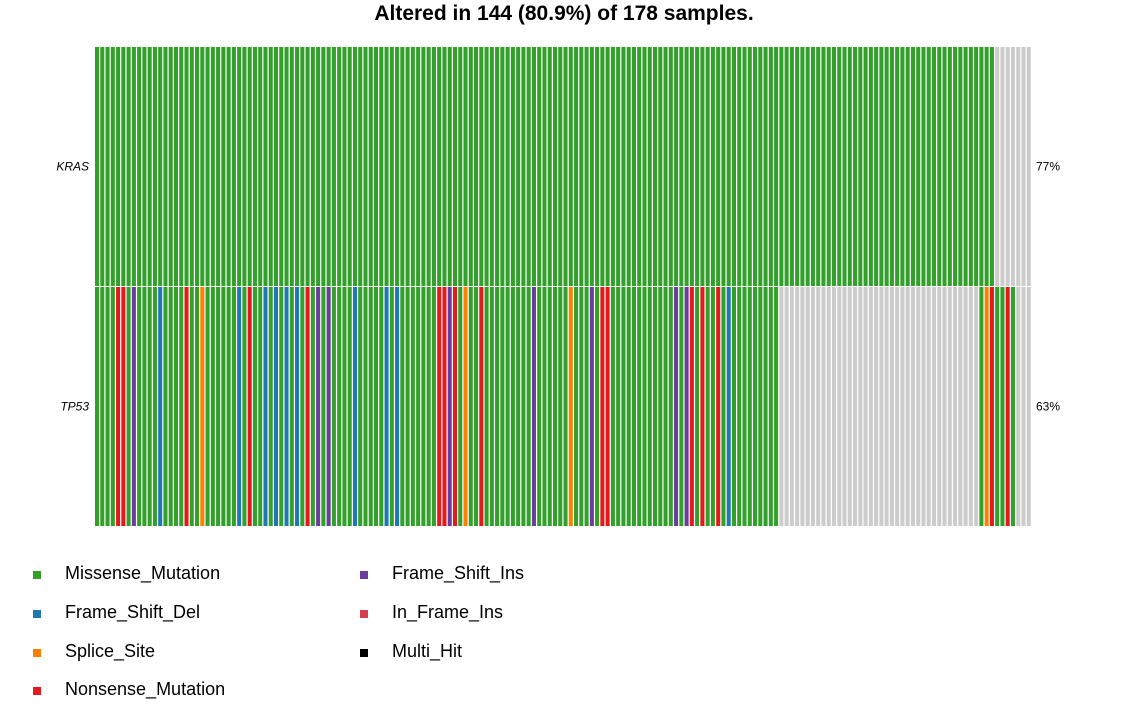 The height and width of the screenshot is (715, 1128). What do you see at coordinates (1048, 407) in the screenshot?
I see `percent-label-tp53: 63%` at bounding box center [1048, 407].